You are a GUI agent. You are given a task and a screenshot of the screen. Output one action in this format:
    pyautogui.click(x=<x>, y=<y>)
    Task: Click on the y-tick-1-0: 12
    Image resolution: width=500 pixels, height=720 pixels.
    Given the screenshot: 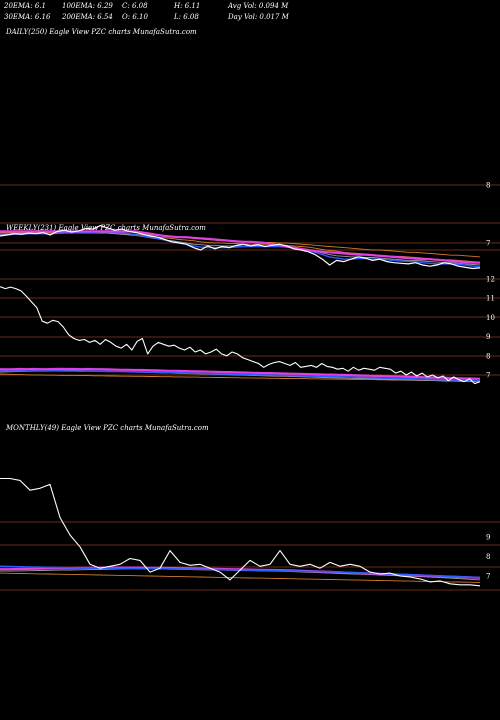 What is the action you would take?
    pyautogui.click(x=490, y=280)
    